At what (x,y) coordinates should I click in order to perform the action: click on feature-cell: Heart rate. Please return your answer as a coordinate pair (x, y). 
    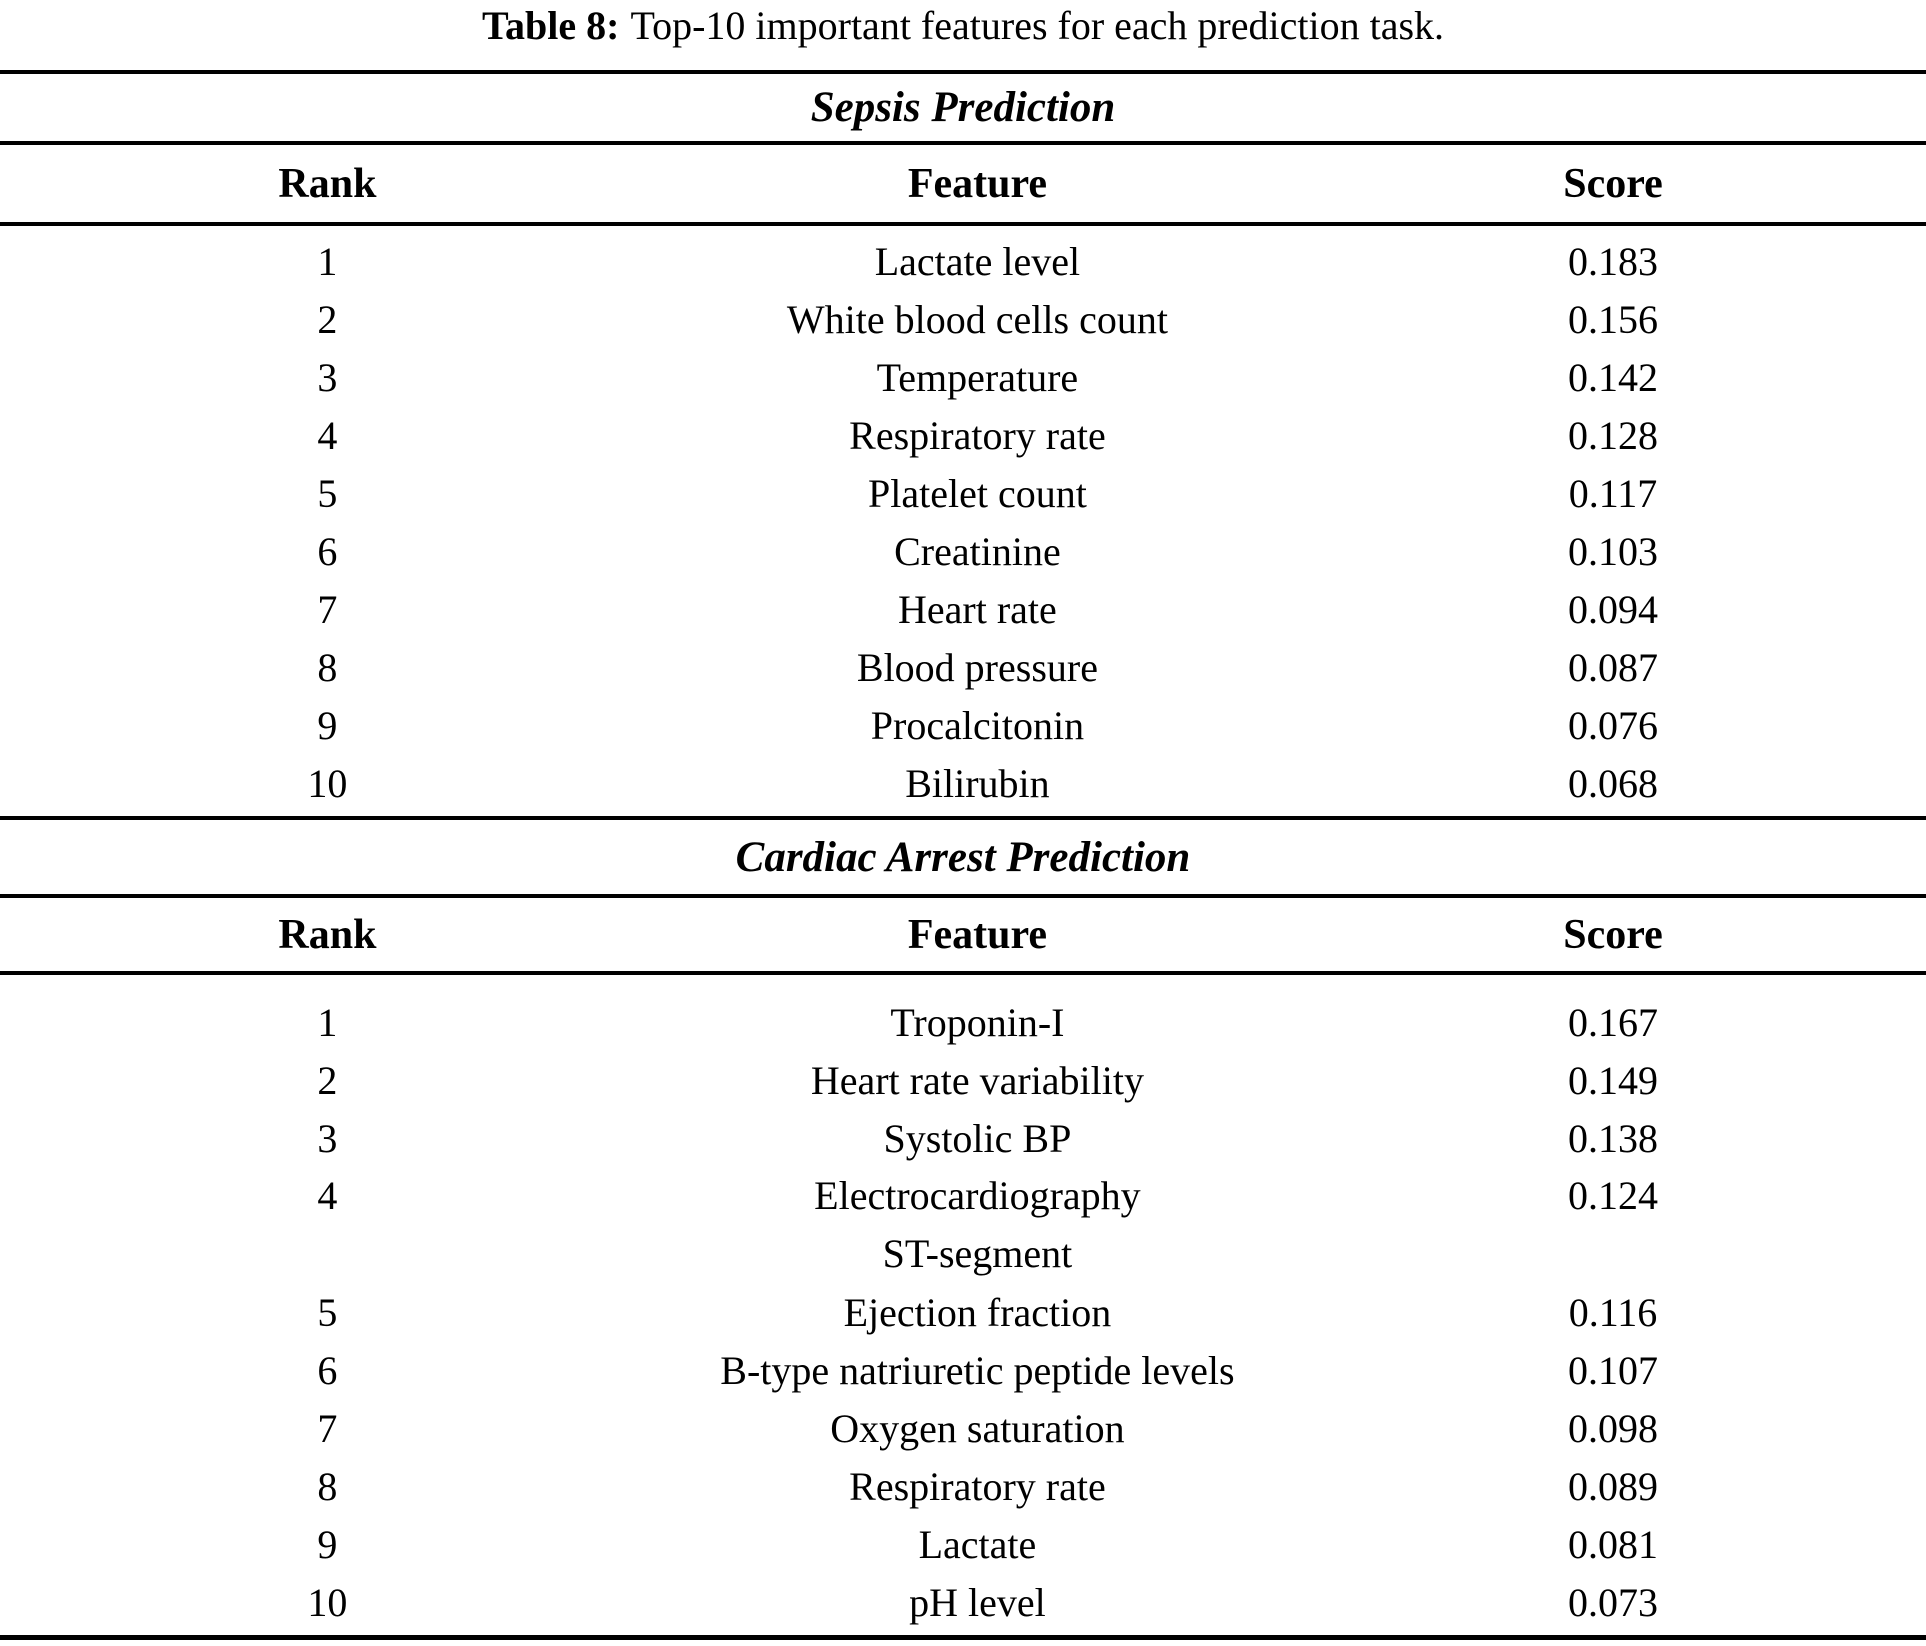
    Looking at the image, I should click on (977, 609).